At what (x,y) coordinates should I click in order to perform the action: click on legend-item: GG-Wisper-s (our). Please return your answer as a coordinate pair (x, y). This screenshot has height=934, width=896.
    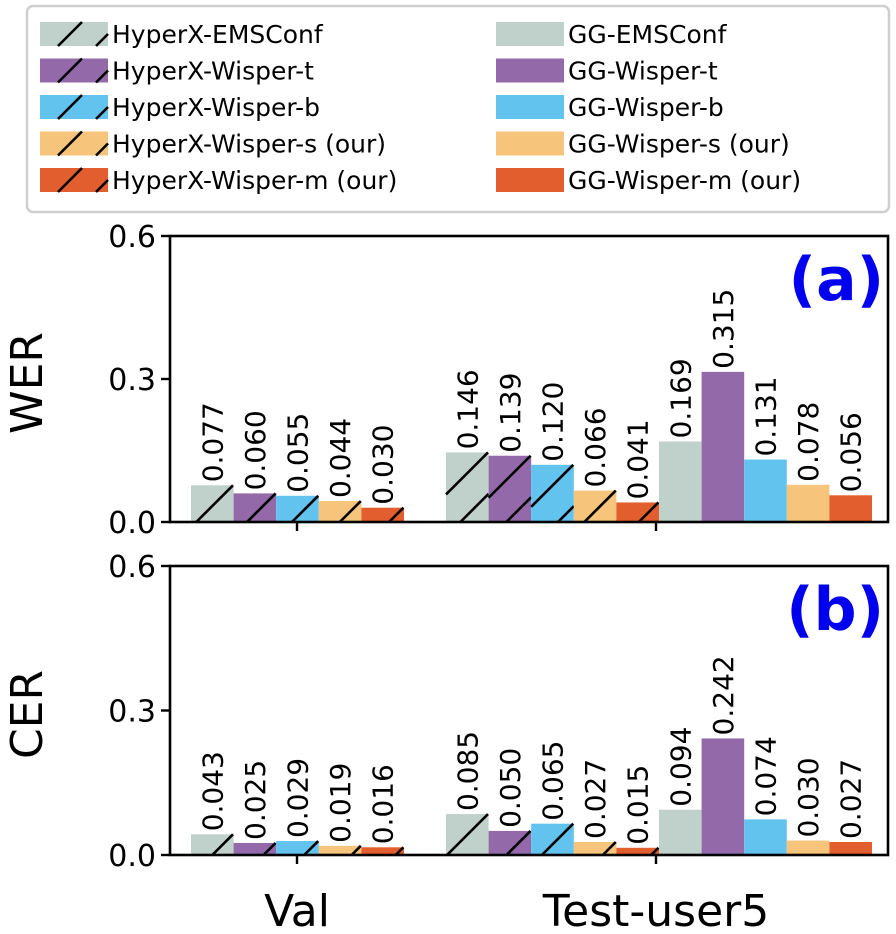
    Looking at the image, I should click on (643, 144).